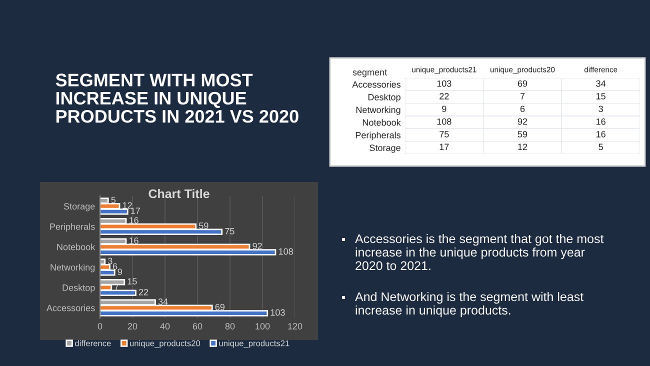 This screenshot has width=650, height=366. I want to click on x-tick-label: 80, so click(230, 326).